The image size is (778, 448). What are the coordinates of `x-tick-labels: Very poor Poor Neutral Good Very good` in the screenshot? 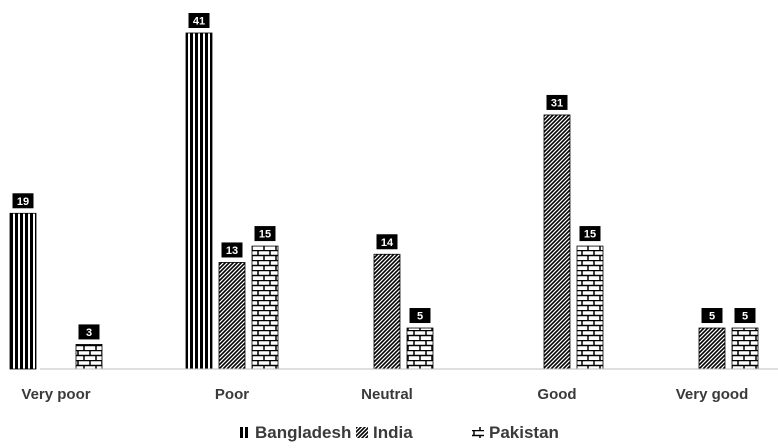 It's located at (384, 394).